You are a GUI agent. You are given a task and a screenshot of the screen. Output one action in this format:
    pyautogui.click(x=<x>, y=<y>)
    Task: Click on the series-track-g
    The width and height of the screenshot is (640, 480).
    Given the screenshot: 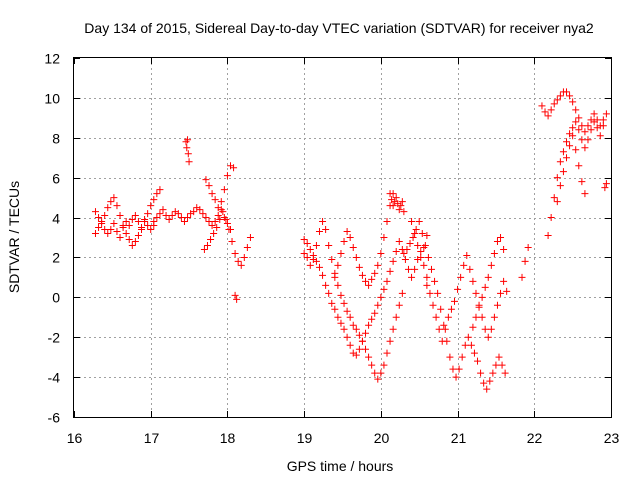 What is the action you would take?
    pyautogui.click(x=236, y=297)
    